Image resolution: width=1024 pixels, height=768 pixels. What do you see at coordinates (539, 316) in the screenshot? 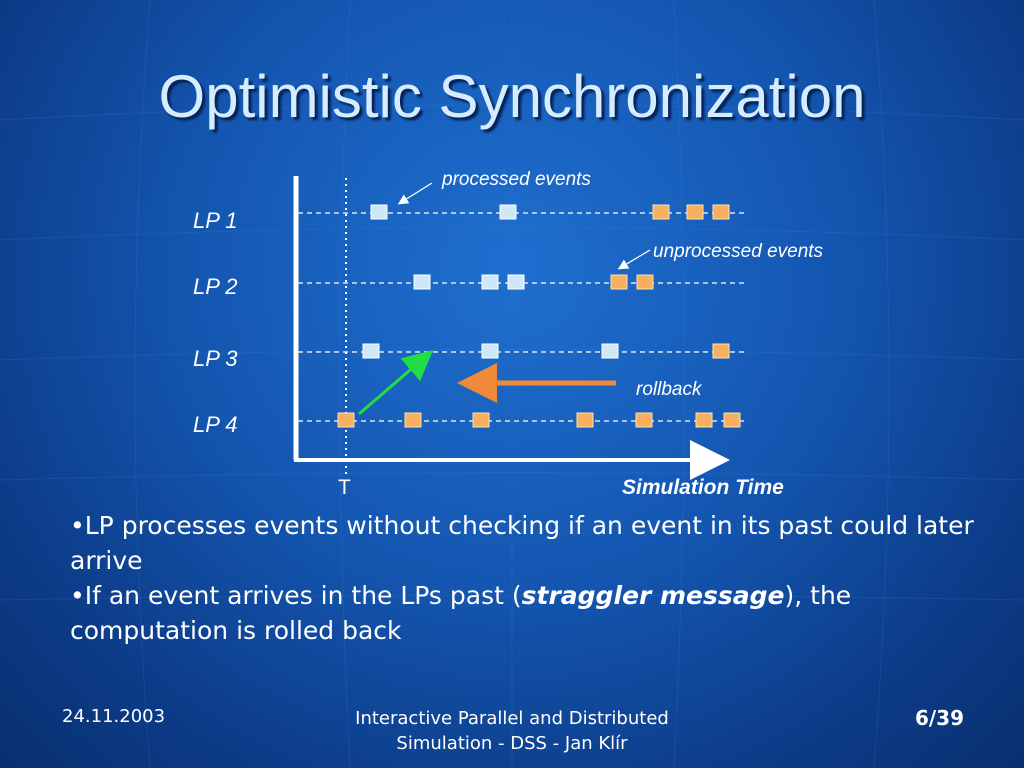
I see `event-boxes` at bounding box center [539, 316].